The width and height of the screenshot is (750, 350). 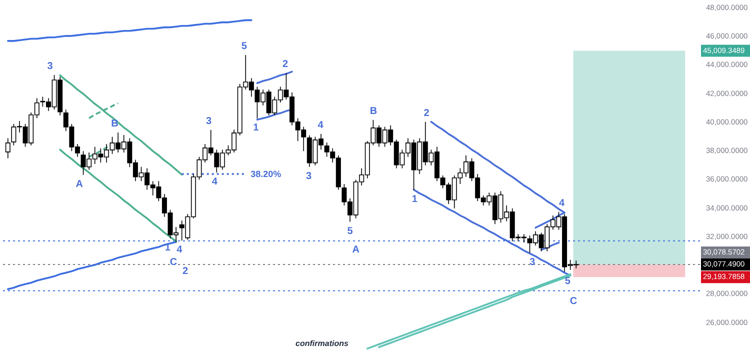 I want to click on annotation: confirmations, so click(x=322, y=343).